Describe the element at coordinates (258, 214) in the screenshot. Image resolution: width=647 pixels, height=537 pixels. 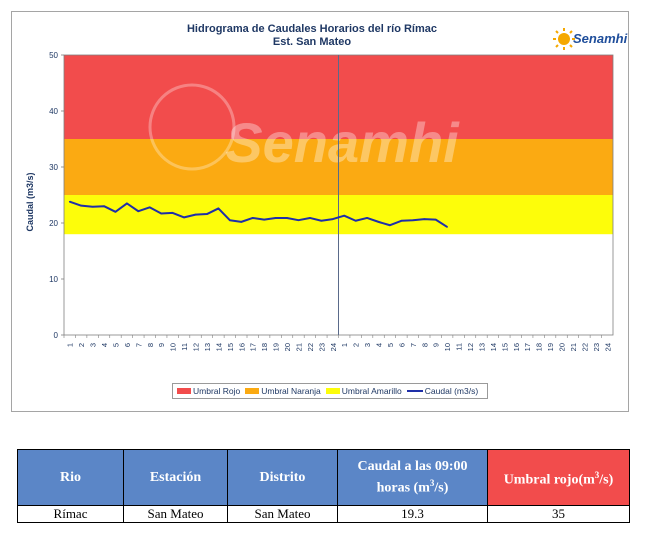
I see `series-line-caudal` at that location.